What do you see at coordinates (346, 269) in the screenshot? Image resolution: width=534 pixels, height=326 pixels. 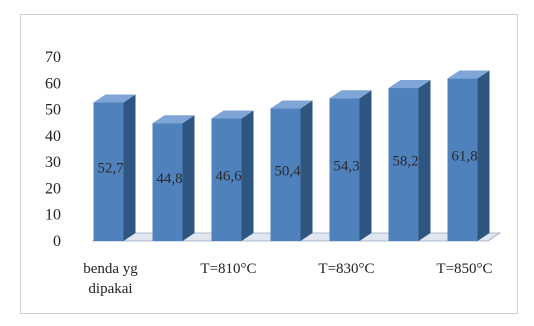 I see `category-label: T=830°C` at bounding box center [346, 269].